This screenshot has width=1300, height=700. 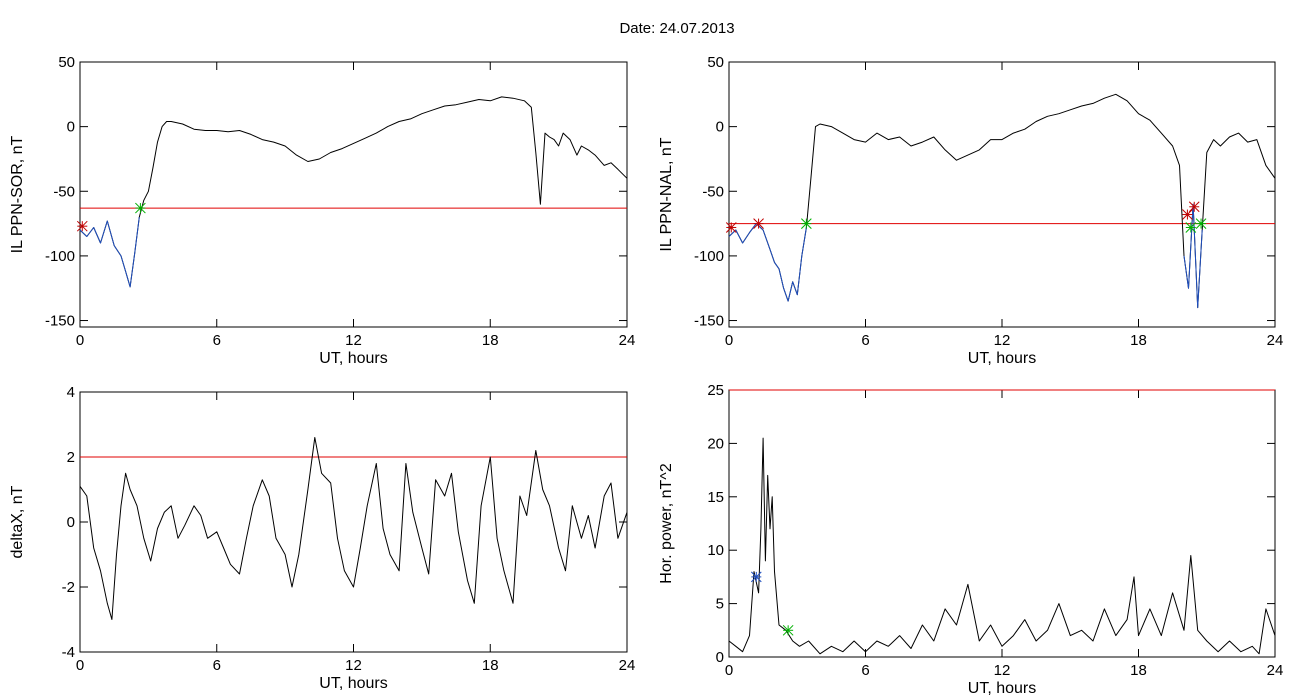 What do you see at coordinates (71, 457) in the screenshot?
I see `y-tick-label: 2` at bounding box center [71, 457].